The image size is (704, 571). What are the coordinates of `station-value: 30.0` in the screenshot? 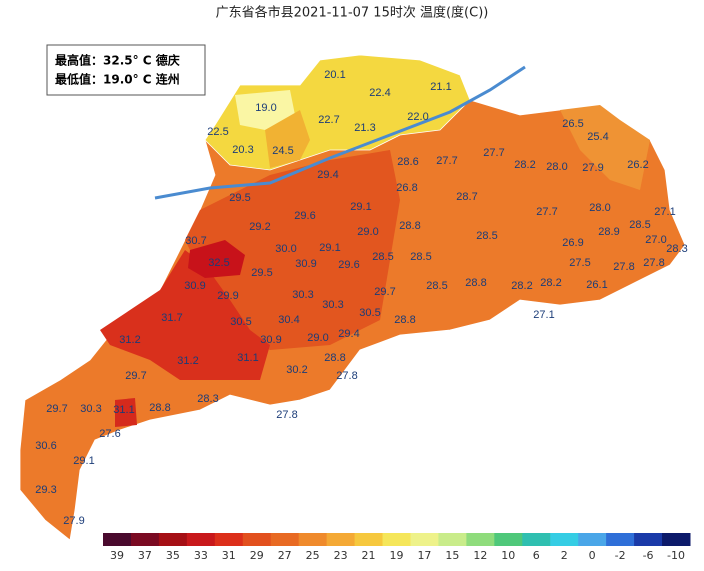 It's located at (285, 249).